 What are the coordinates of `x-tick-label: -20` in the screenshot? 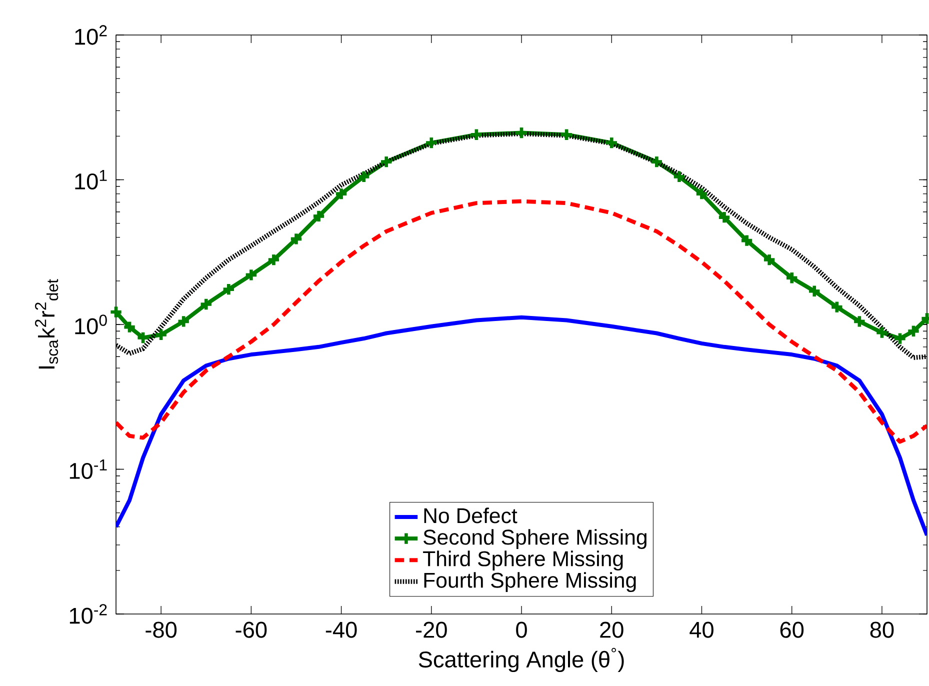 It's located at (431, 630).